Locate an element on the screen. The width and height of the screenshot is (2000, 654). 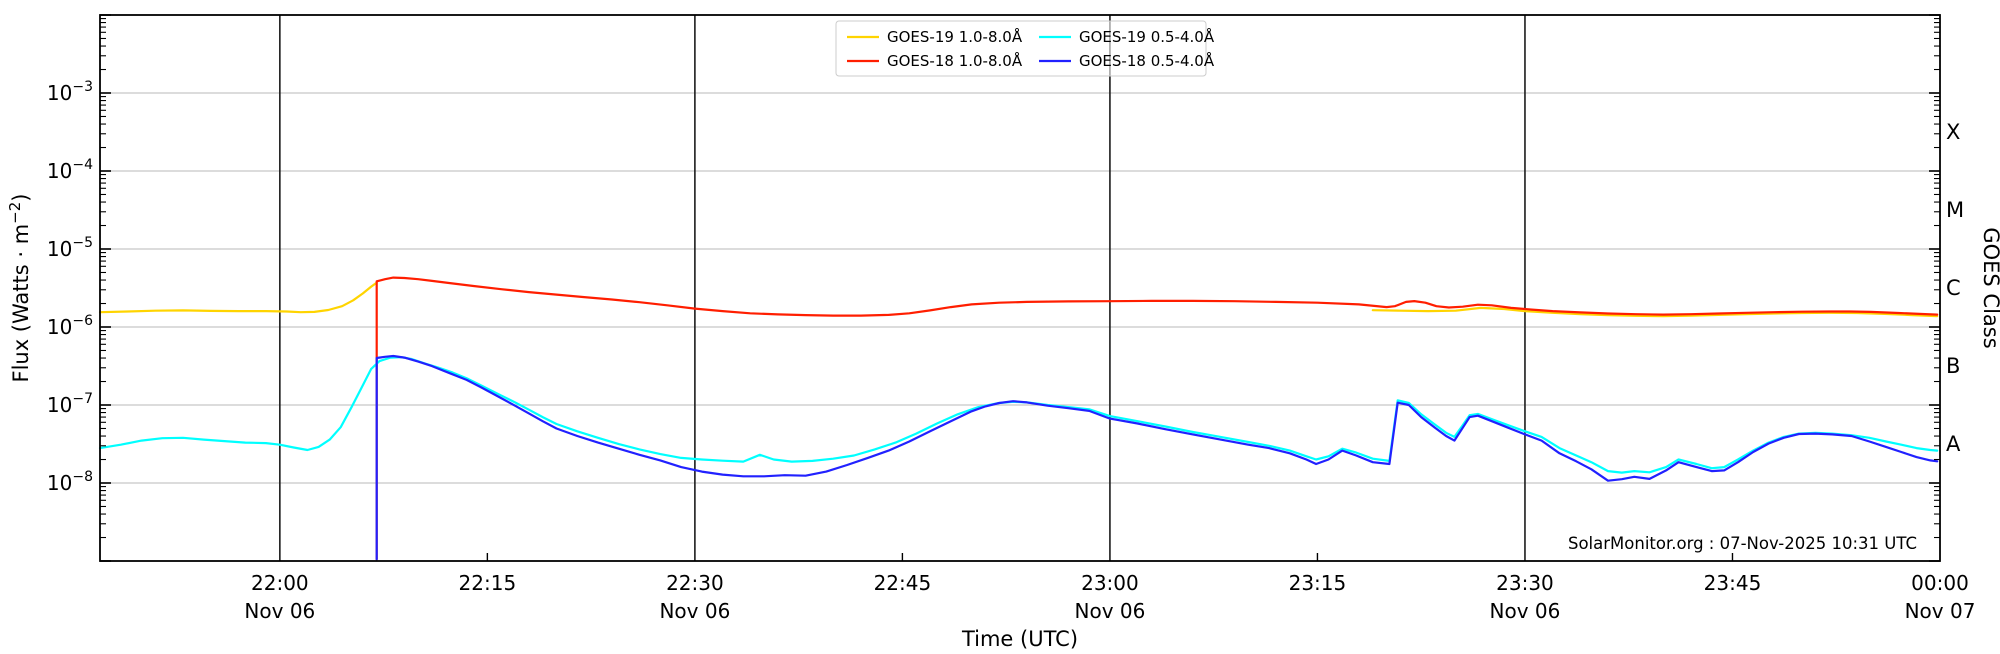
x-tick-date-label: Nov 07 is located at coordinates (1940, 611).